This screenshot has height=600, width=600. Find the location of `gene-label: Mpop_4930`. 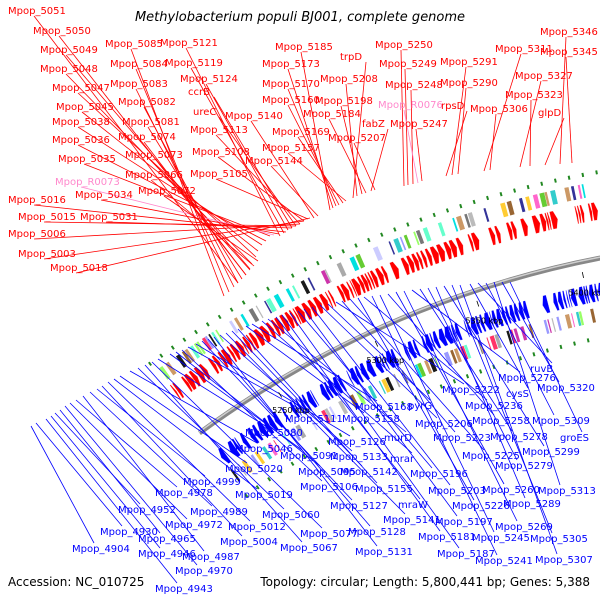

gene-label: Mpop_4930 is located at coordinates (129, 532).